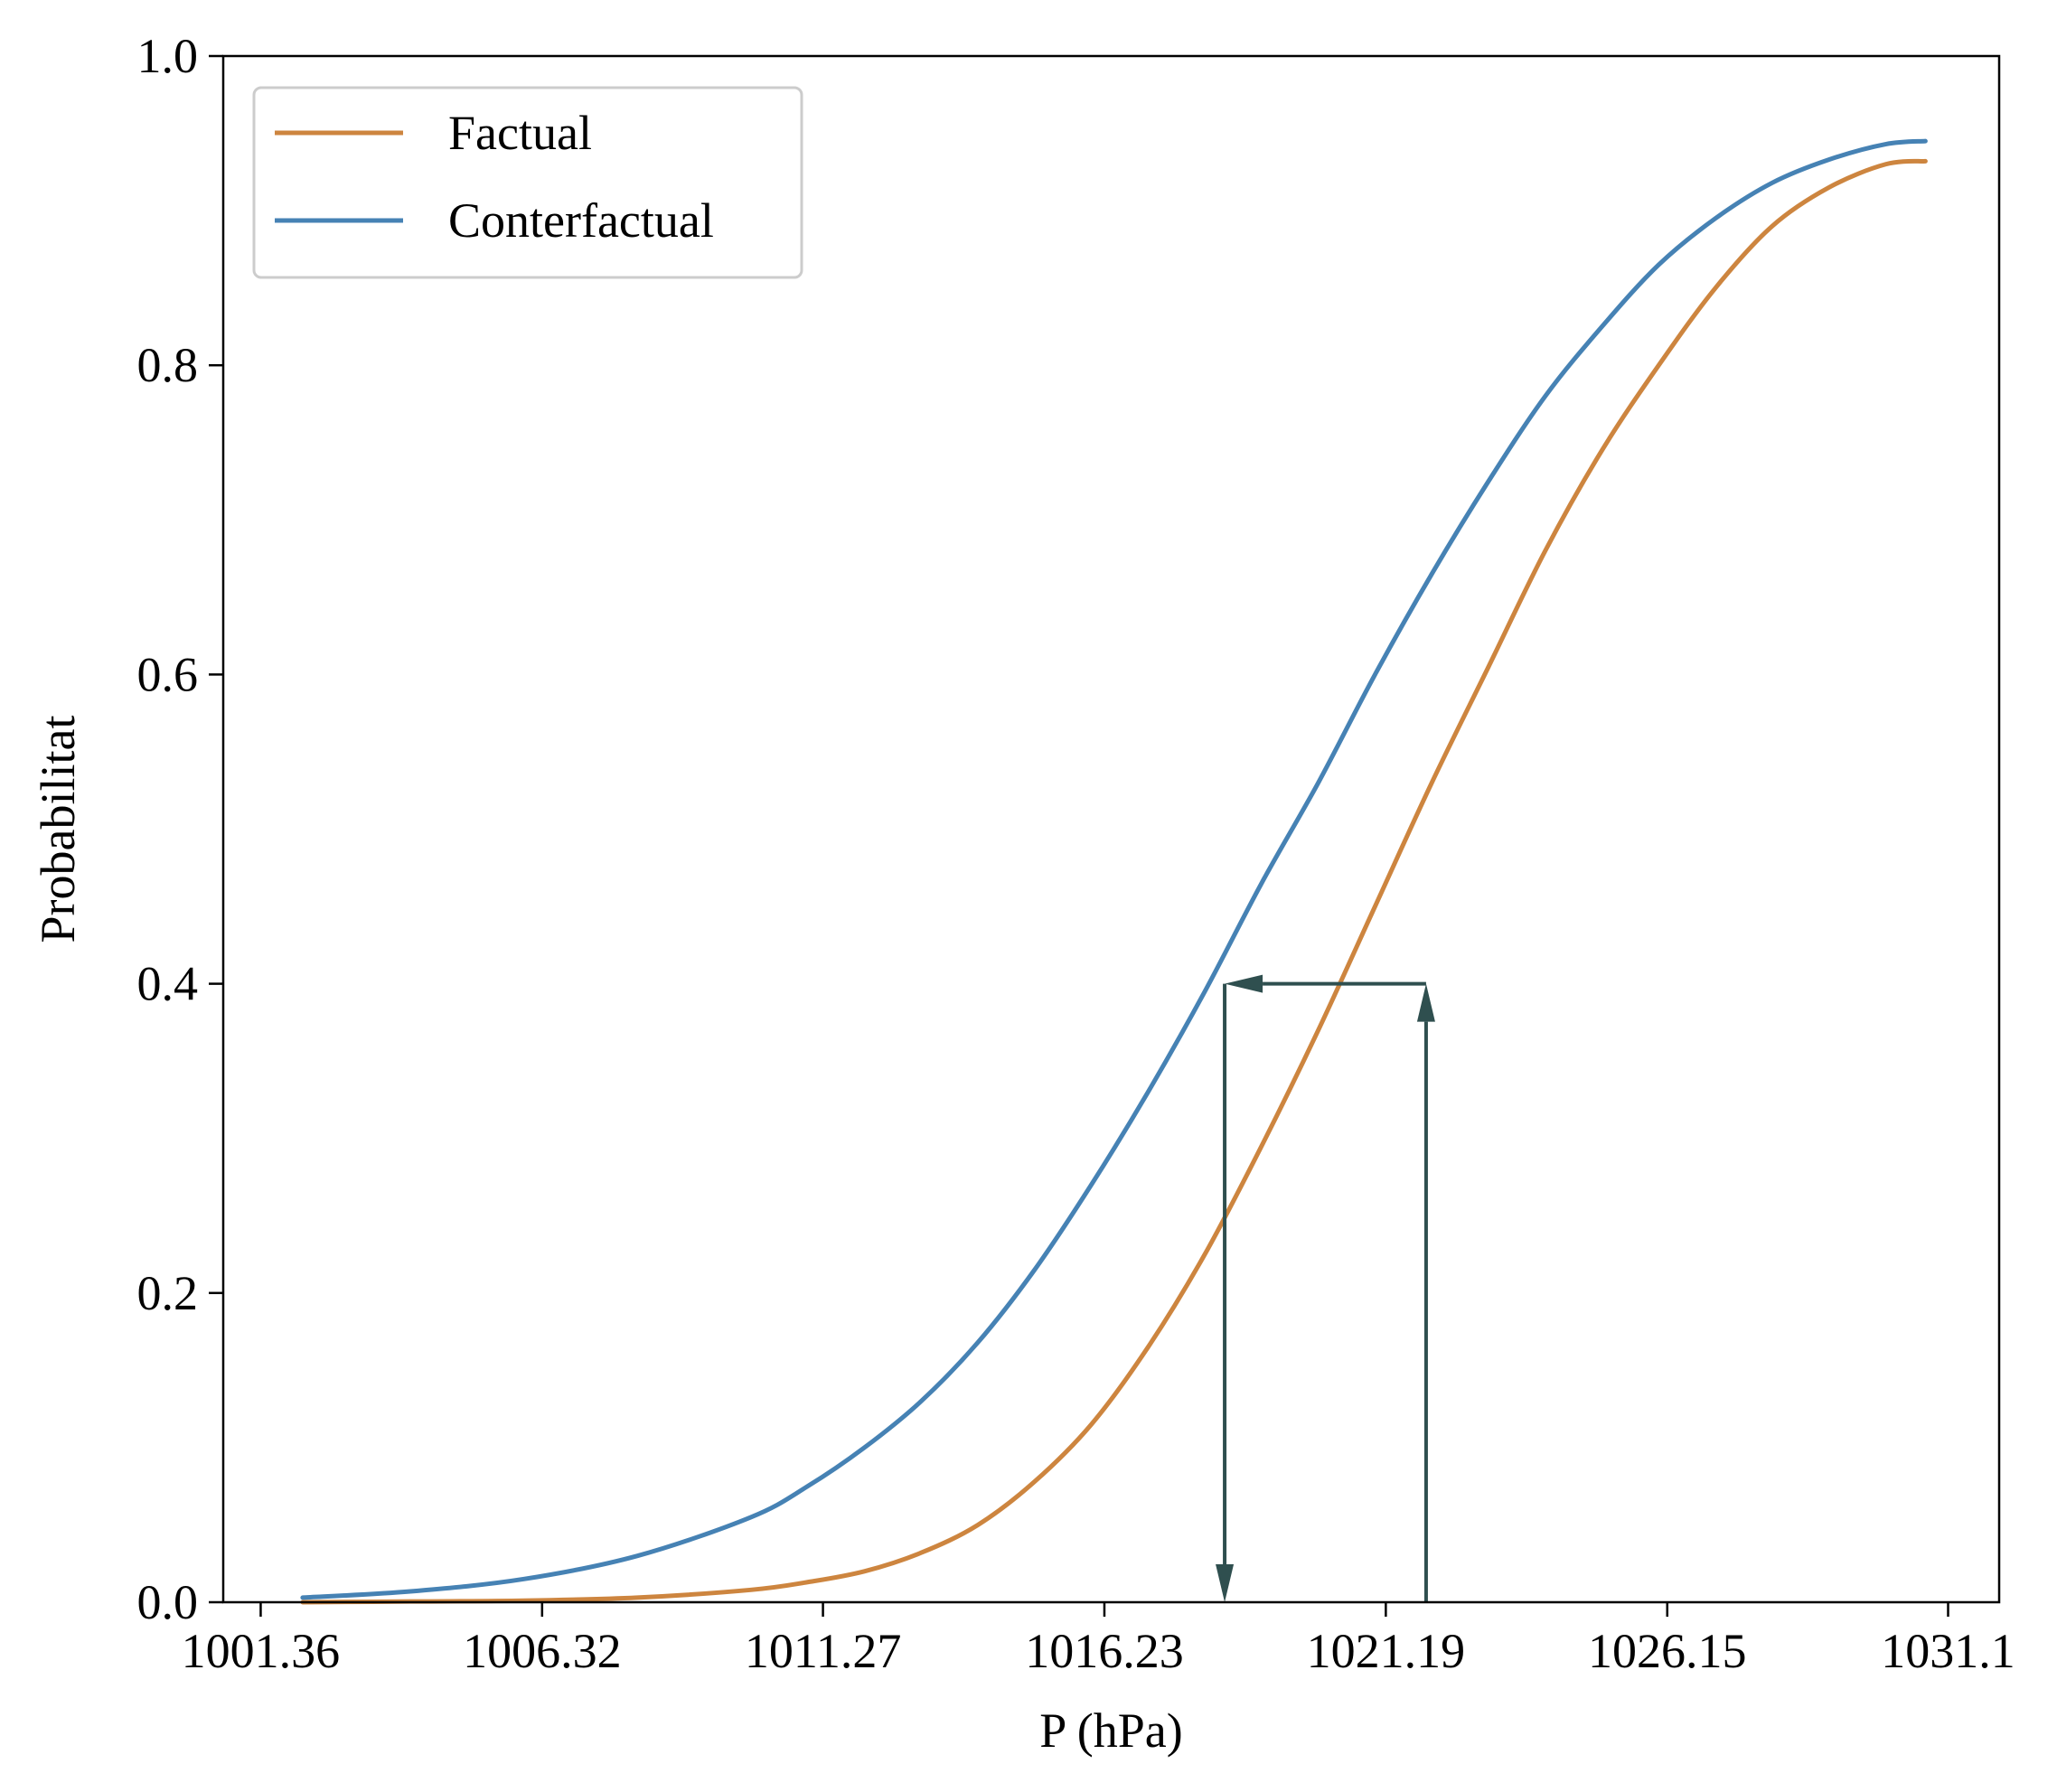 The height and width of the screenshot is (1792, 2057). What do you see at coordinates (1111, 1730) in the screenshot?
I see `x-axis-label: P (hPa)` at bounding box center [1111, 1730].